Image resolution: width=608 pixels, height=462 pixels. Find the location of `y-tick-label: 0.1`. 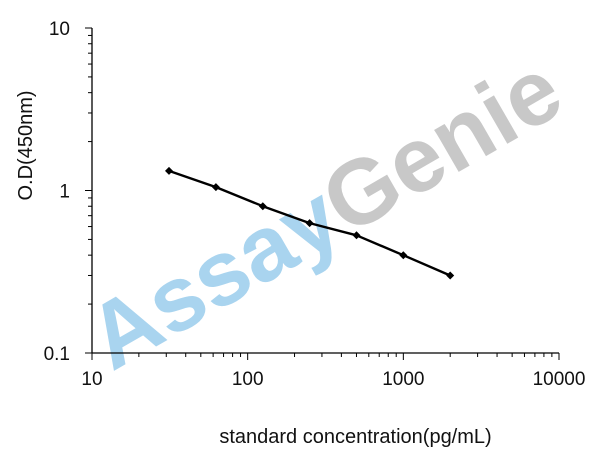

y-tick-label: 0.1 is located at coordinates (57, 354).